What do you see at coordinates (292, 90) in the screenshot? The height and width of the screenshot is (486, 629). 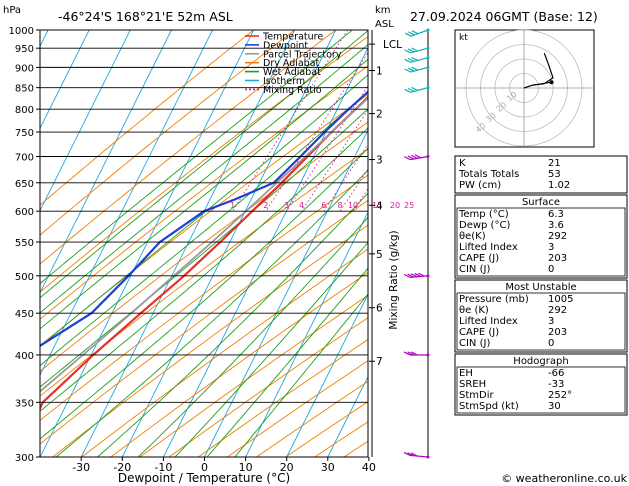 I see `legend-label: Mixing Ratio` at bounding box center [292, 90].